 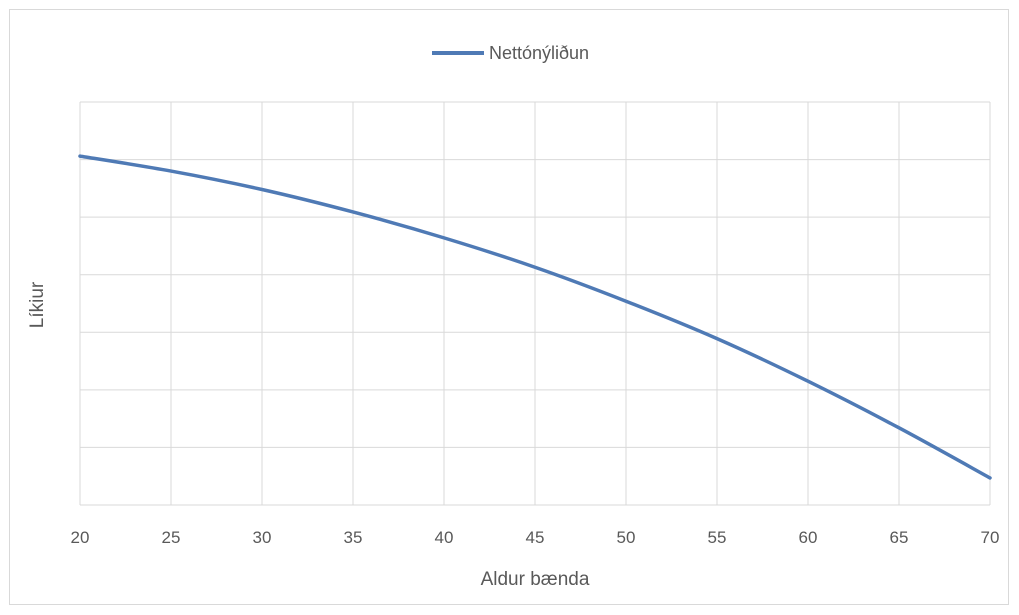 I want to click on x-tick-labels: 20 25 30 35 40 45 50 55 60 65 70, so click(x=535, y=537).